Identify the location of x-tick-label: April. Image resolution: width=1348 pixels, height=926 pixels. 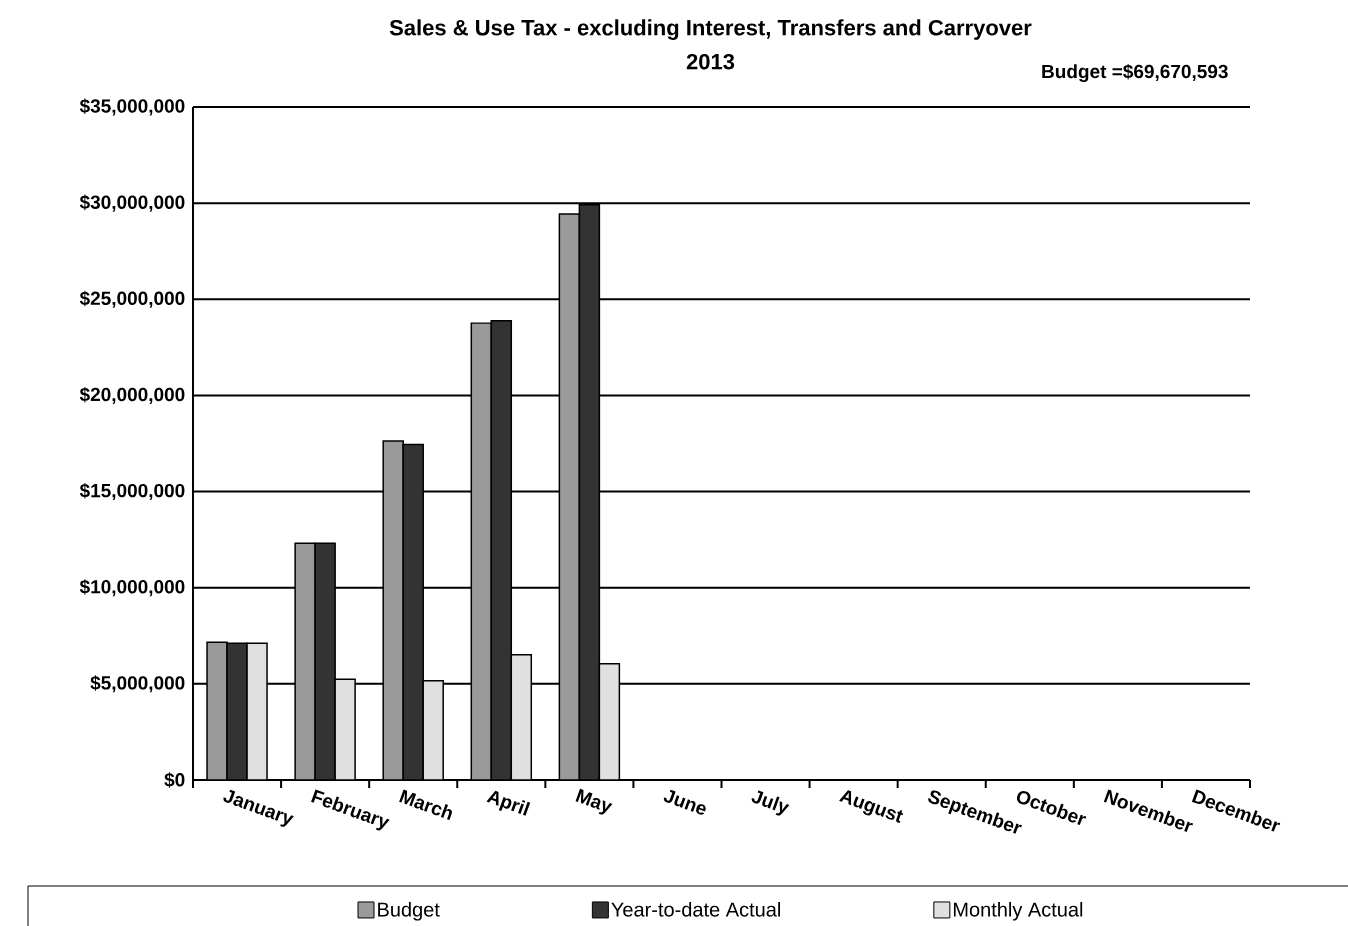
(508, 803).